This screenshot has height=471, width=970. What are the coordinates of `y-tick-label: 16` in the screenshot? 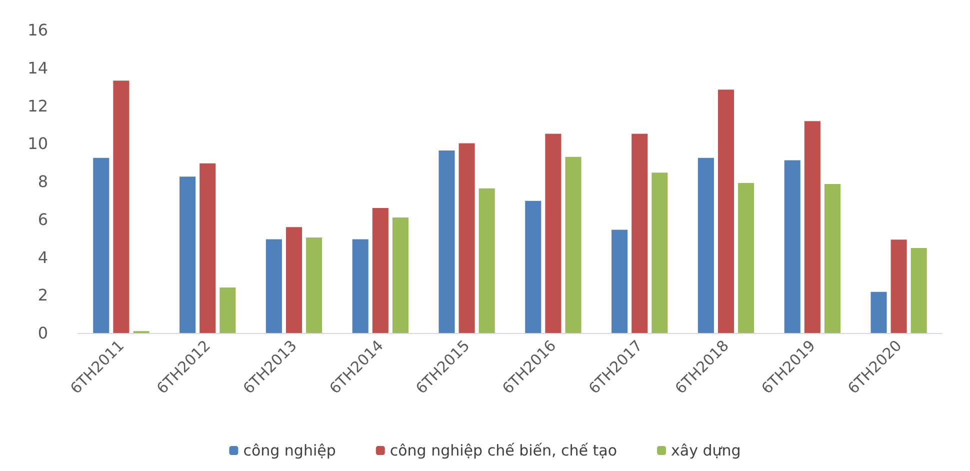 It's located at (38, 30).